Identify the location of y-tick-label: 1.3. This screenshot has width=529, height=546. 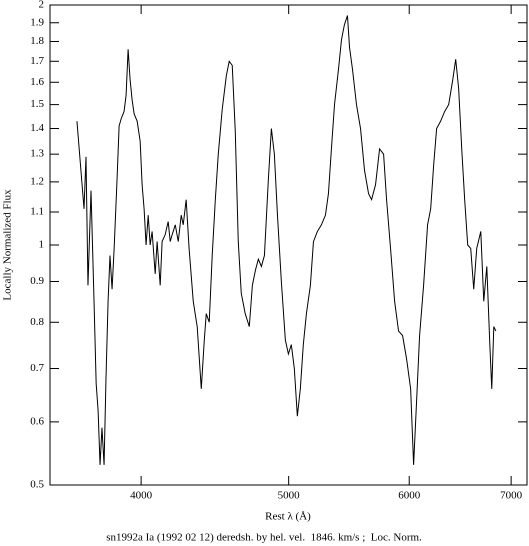
(37, 154).